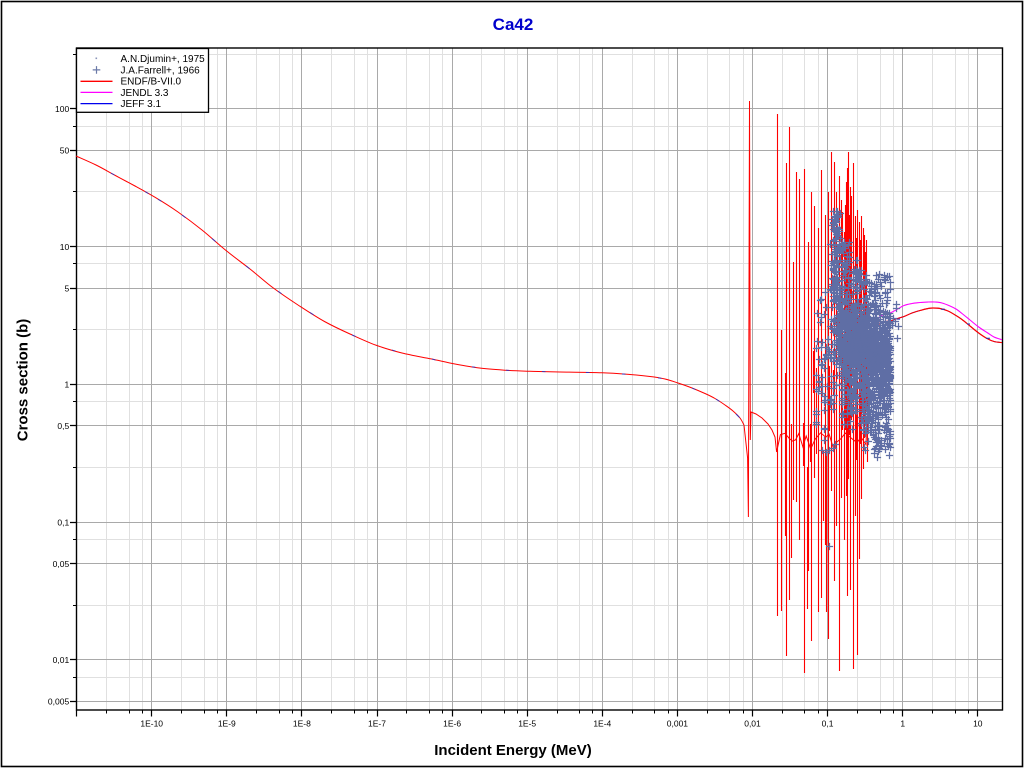  What do you see at coordinates (161, 70) in the screenshot?
I see `svg-text: J.A.Farrell+, 1966` at bounding box center [161, 70].